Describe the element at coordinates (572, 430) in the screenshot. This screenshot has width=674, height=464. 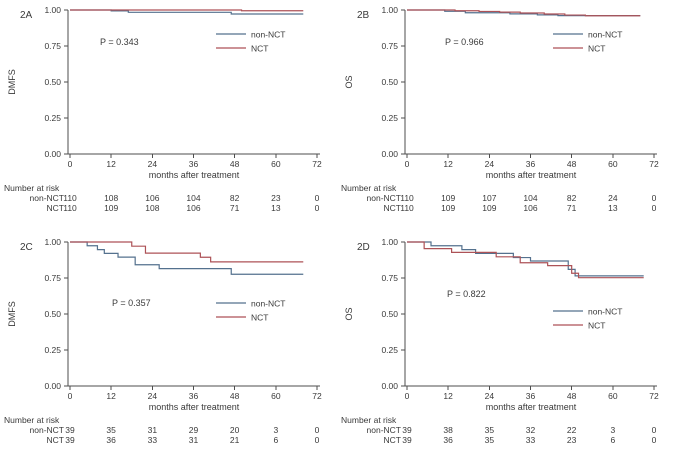
I see `risk-value: 22` at that location.